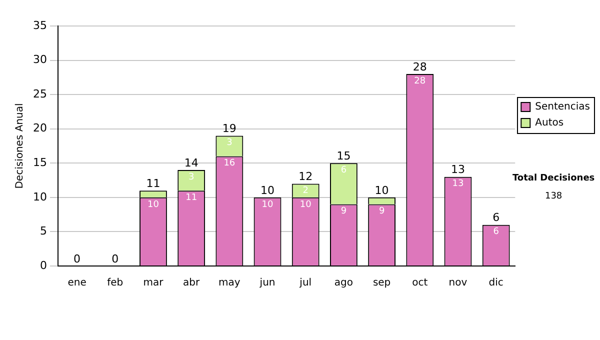 Image resolution: width=600 pixels, height=340 pixels. I want to click on total-label: 11, so click(153, 183).